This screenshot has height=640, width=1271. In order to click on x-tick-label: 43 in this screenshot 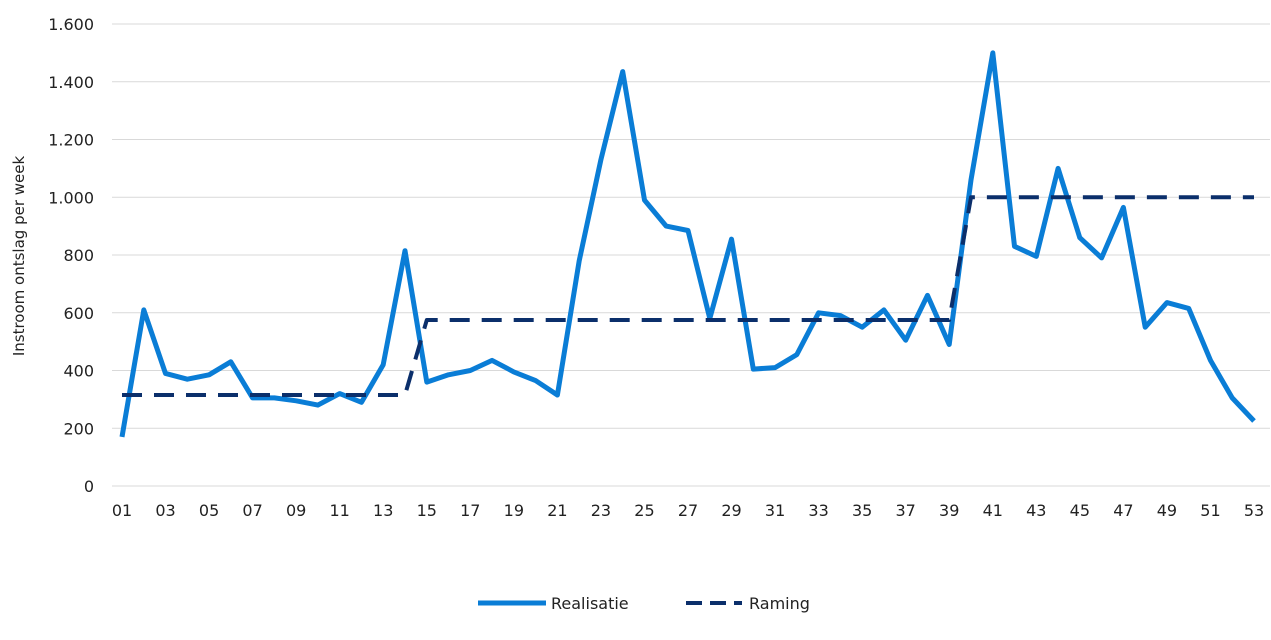, I will do `click(1036, 510)`.